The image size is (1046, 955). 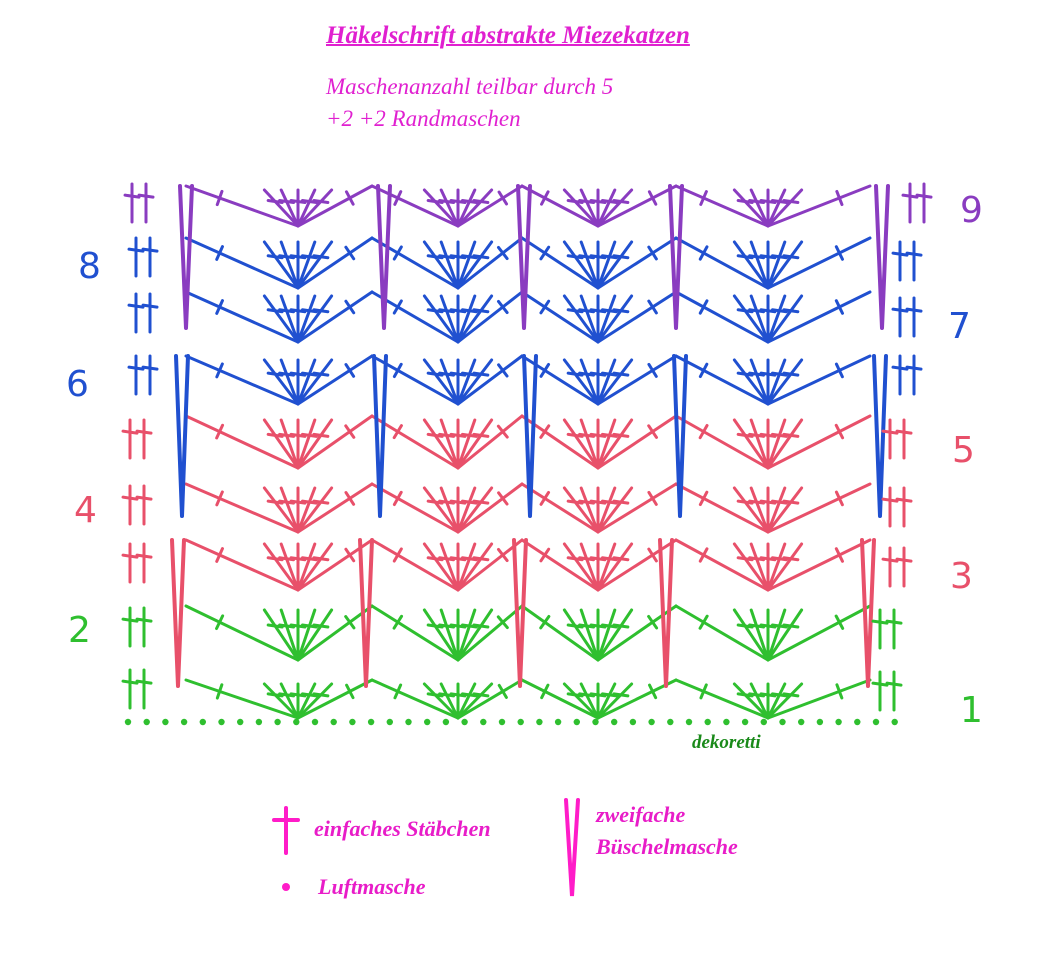 I want to click on edge-left-purple, so click(x=139, y=203).